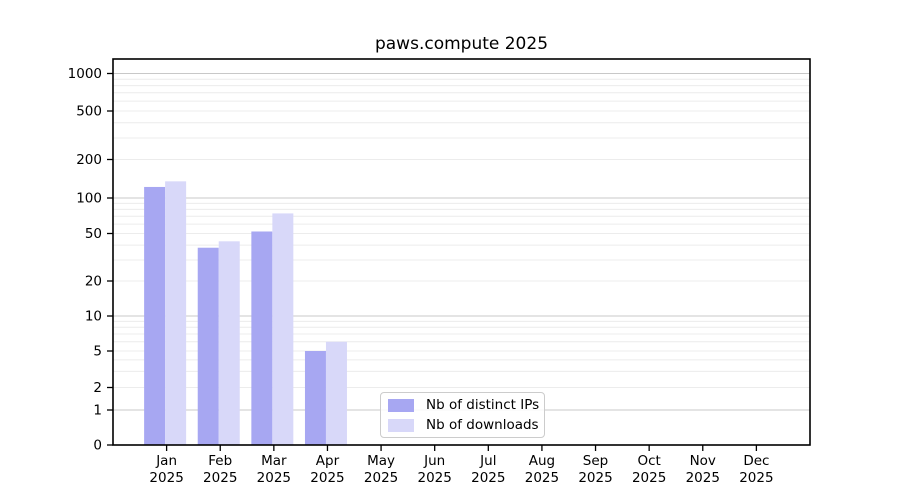 Image resolution: width=900 pixels, height=500 pixels. I want to click on bar-series, so click(245, 313).